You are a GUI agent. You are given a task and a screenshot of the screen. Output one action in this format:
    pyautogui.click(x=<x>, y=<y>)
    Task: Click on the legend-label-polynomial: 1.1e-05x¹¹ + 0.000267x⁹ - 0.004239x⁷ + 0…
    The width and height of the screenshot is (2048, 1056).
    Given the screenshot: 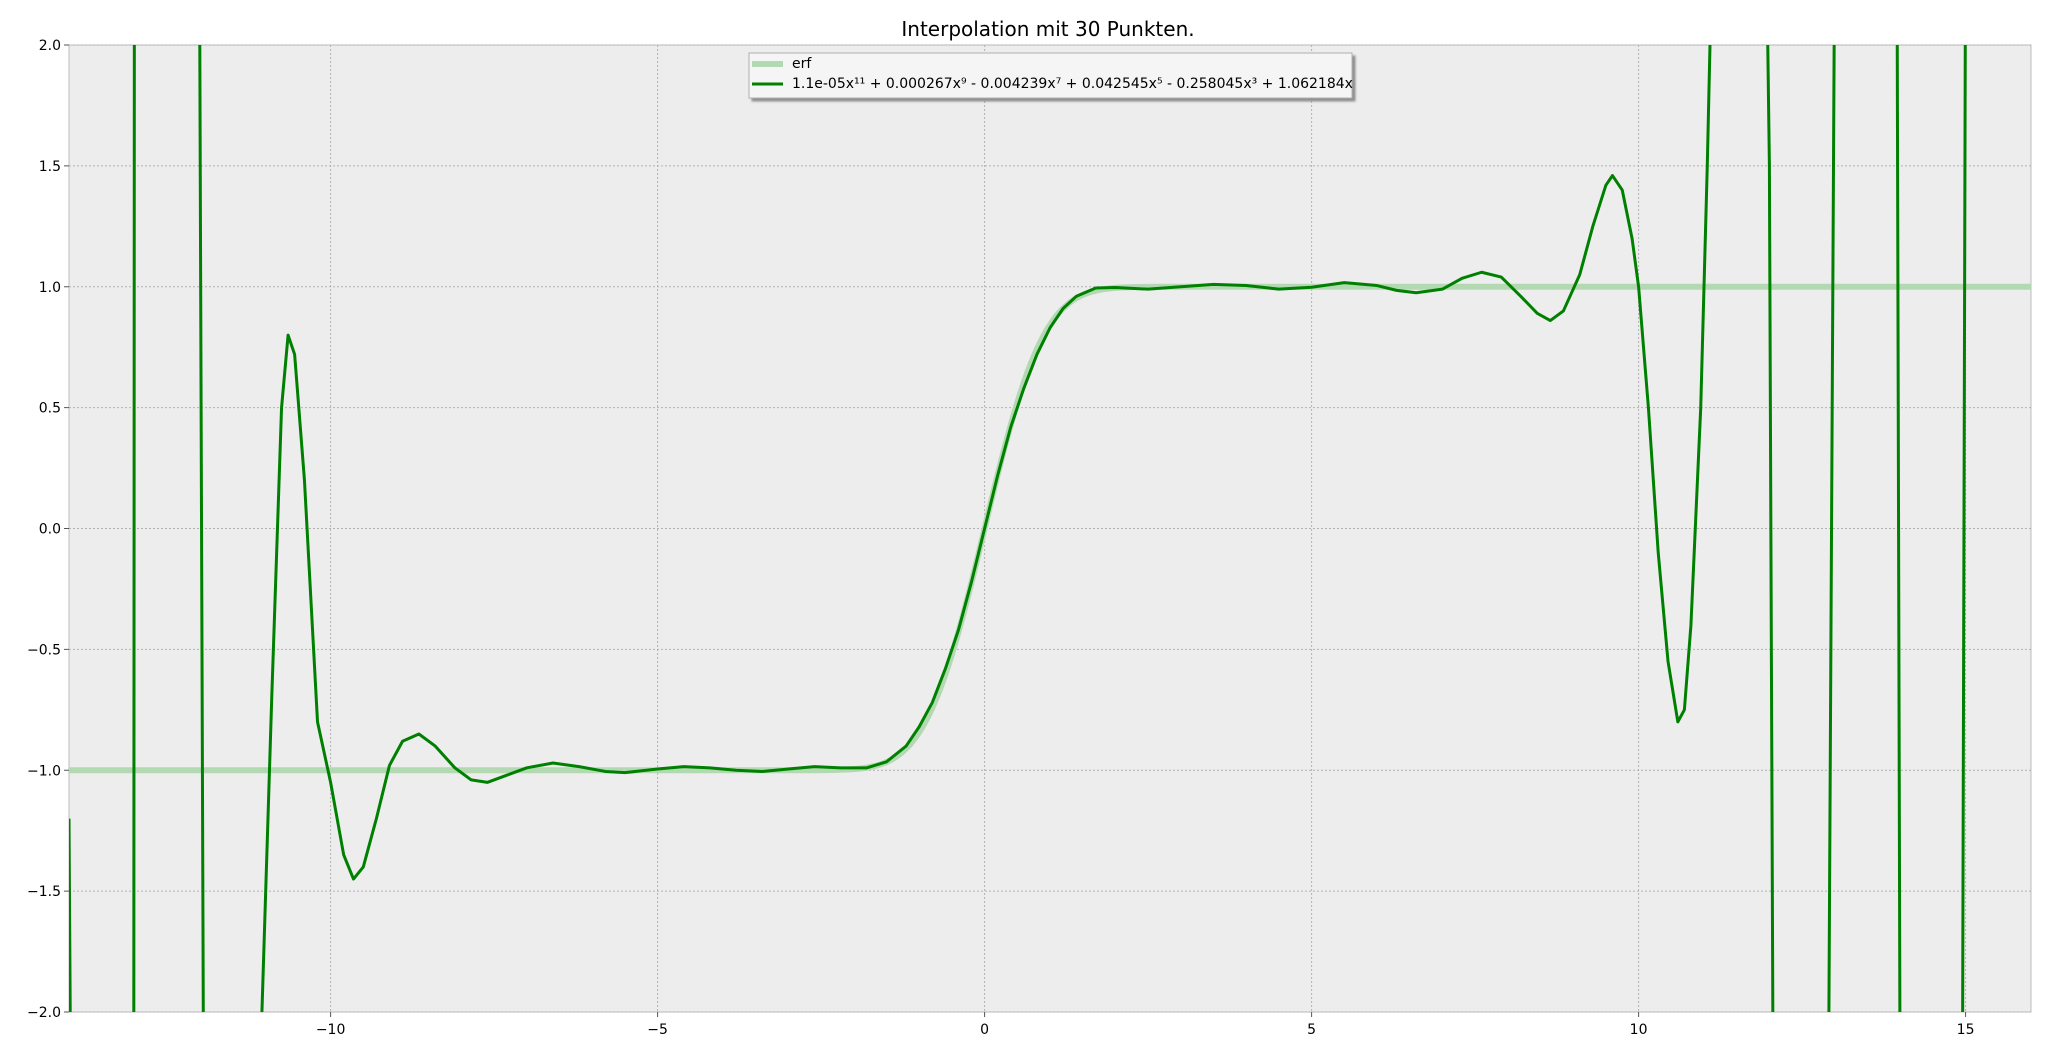 What is the action you would take?
    pyautogui.click(x=1072, y=84)
    